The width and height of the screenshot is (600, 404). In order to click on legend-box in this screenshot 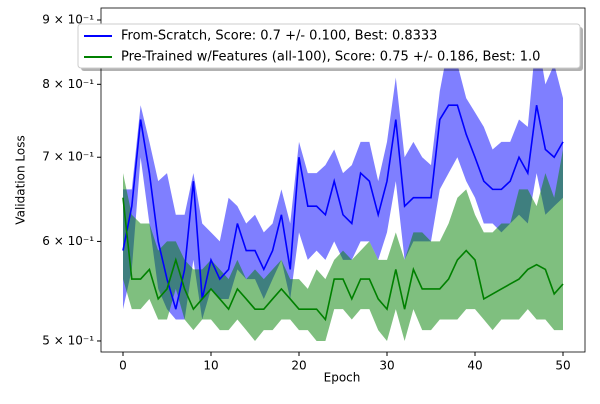, I will do `click(329, 46)`.